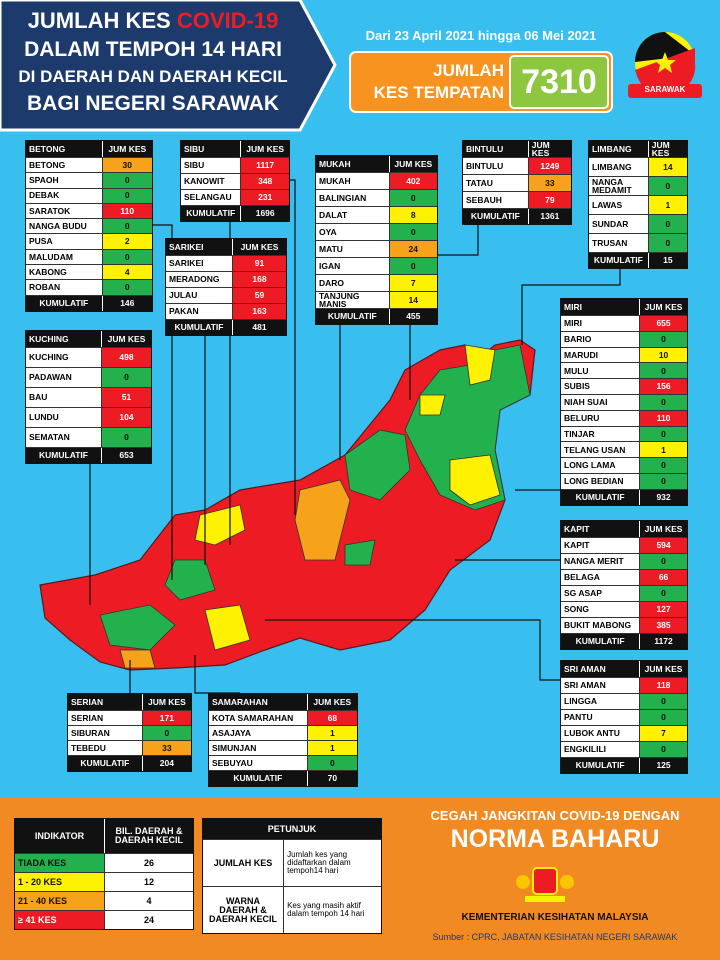 The width and height of the screenshot is (720, 960). What do you see at coordinates (50, 377) in the screenshot?
I see `district-name: PADAWAN` at bounding box center [50, 377].